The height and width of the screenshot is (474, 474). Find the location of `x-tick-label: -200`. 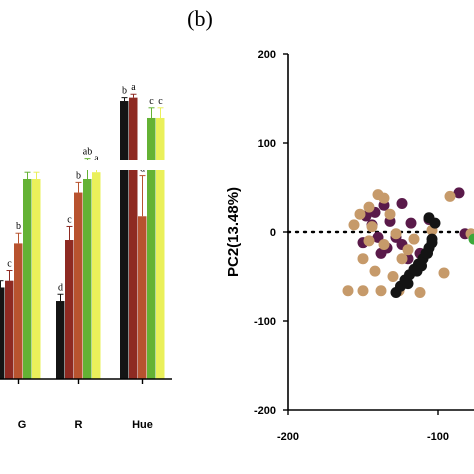

x-tick-label: -200 is located at coordinates (288, 437).